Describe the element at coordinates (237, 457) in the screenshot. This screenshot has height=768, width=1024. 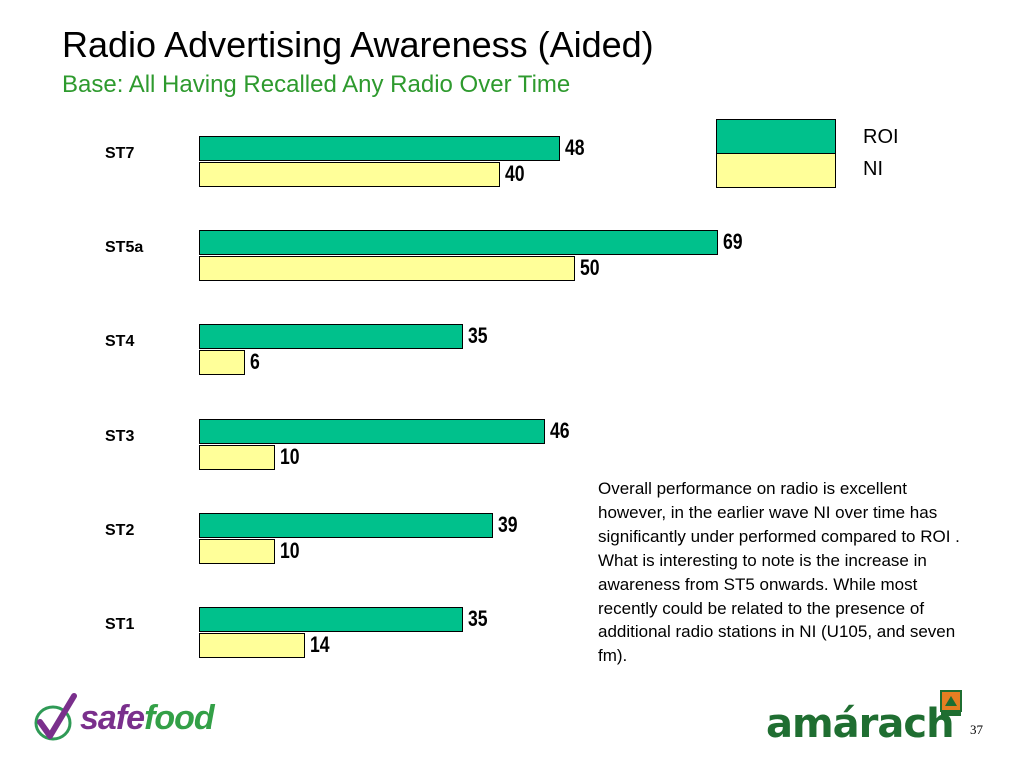
I see `bar-ni-st3` at that location.